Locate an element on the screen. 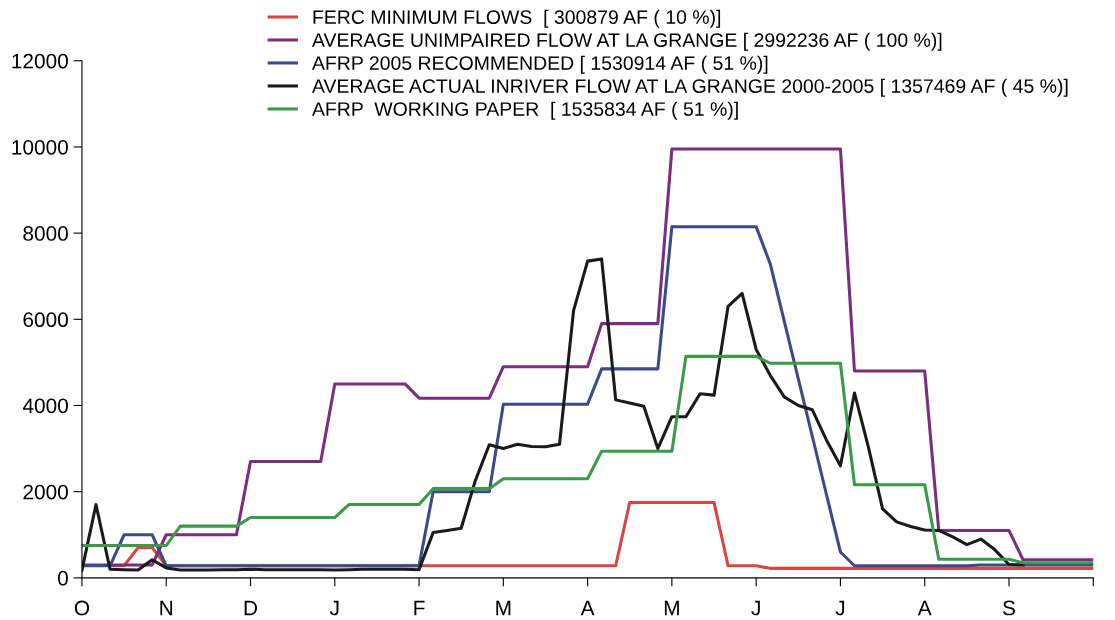 This screenshot has height=620, width=1115. x-tick-label: S is located at coordinates (1008, 608).